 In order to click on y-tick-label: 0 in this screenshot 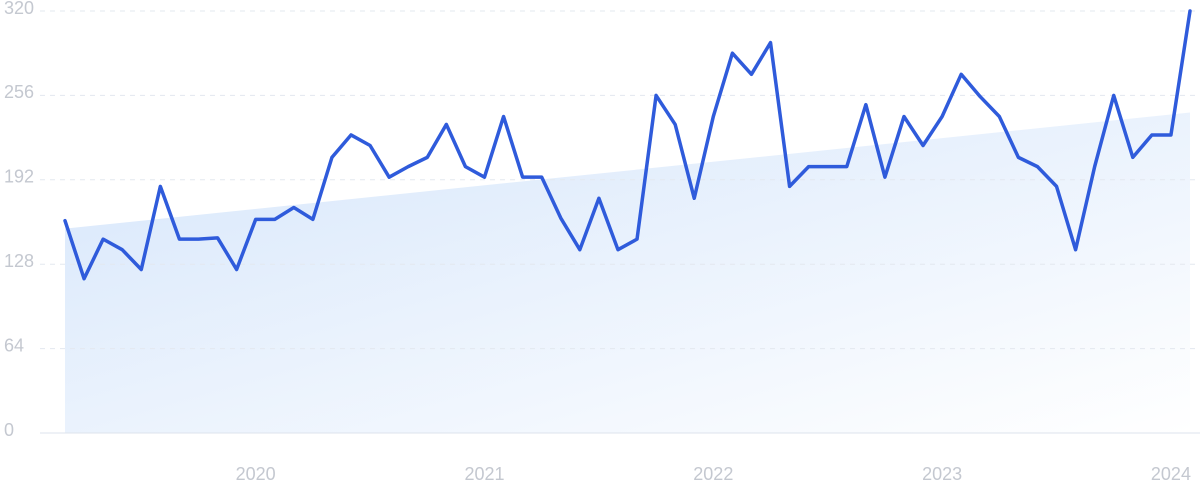, I will do `click(9, 430)`.